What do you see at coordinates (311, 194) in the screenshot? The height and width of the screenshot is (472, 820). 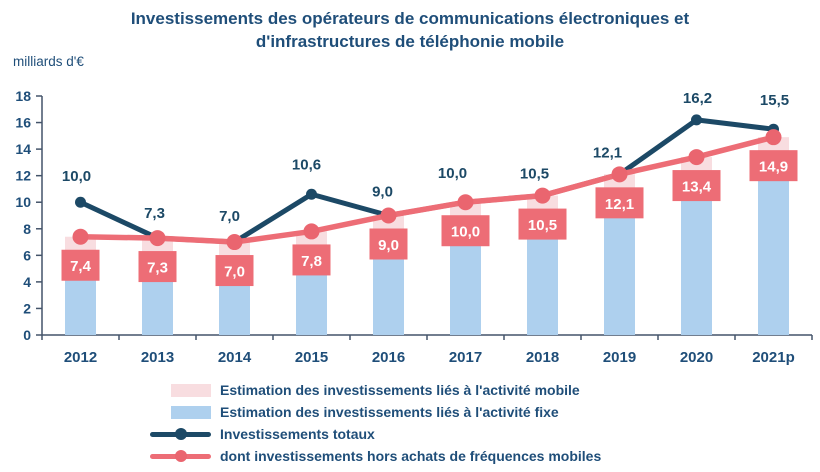 I see `total-point-2015` at bounding box center [311, 194].